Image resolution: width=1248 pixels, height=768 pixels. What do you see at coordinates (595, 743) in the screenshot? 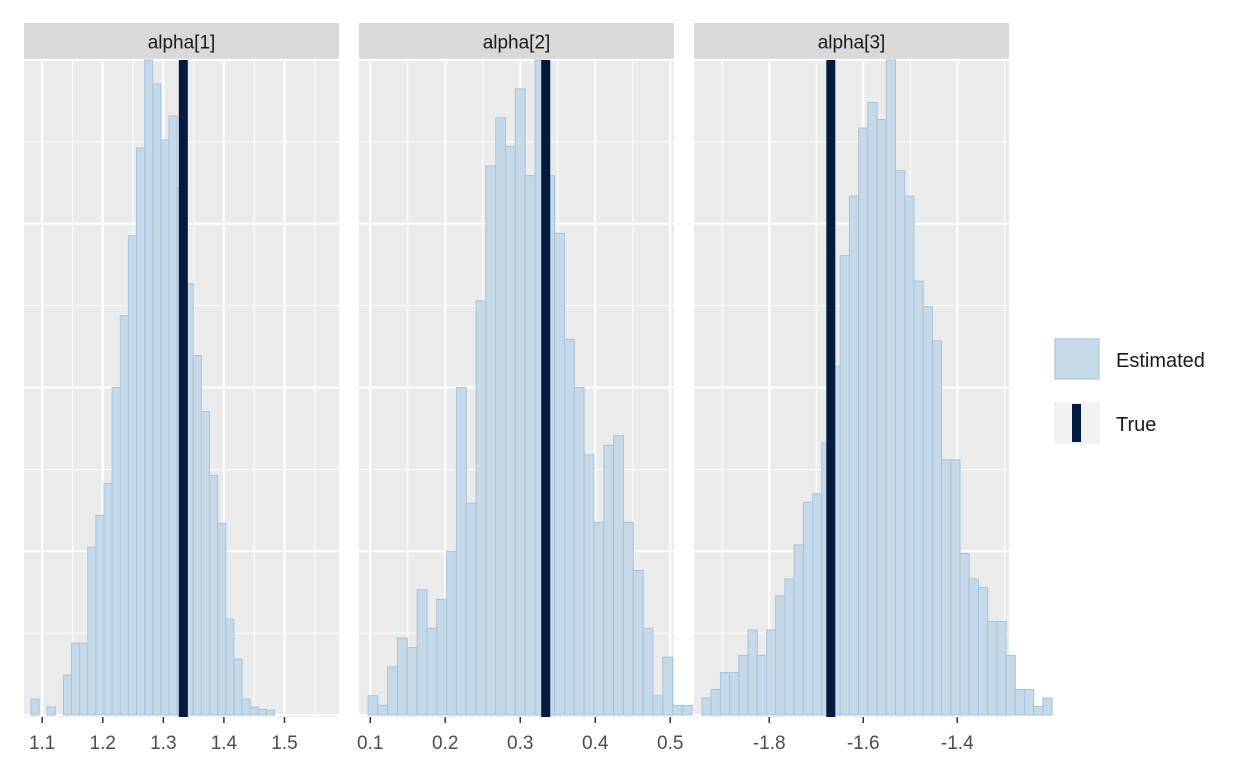
I see `x-tick-label: 0.4` at bounding box center [595, 743].